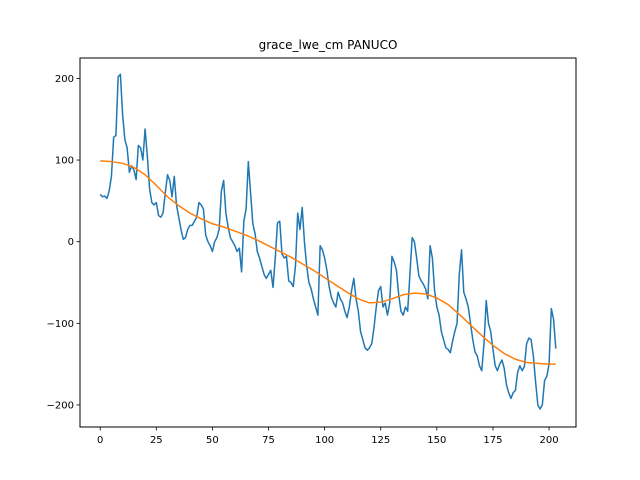  I want to click on x-tick-label: 75, so click(268, 440).